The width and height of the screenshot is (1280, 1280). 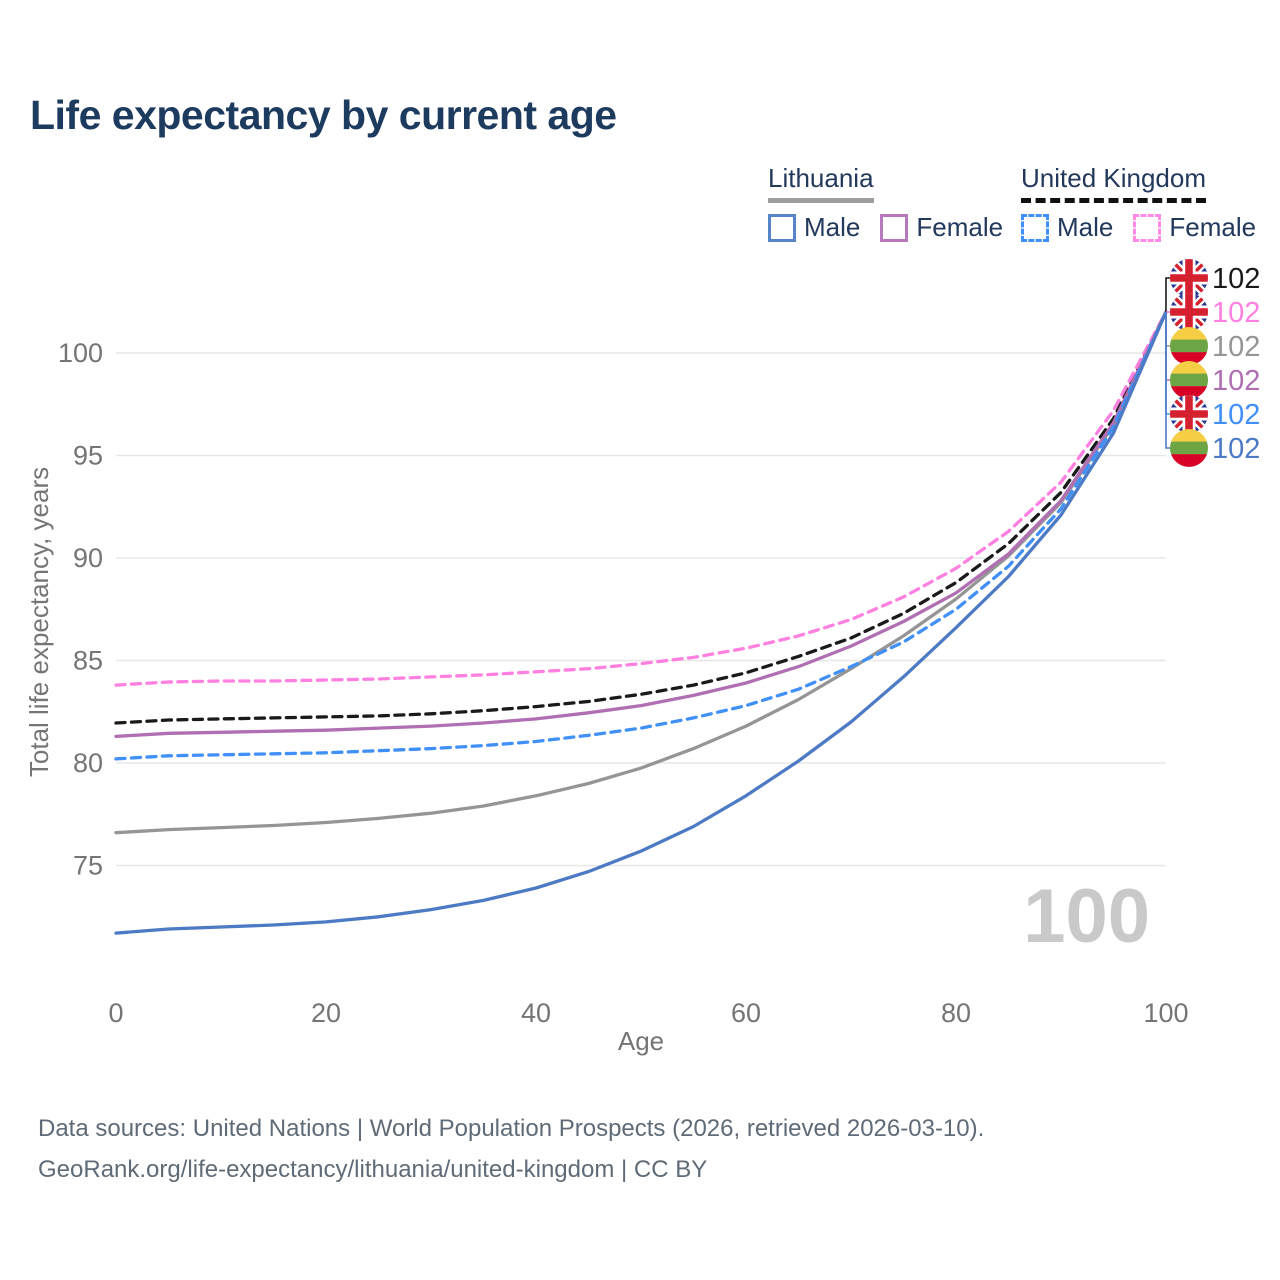 What do you see at coordinates (1236, 449) in the screenshot?
I see `end-value-lt-male: 102` at bounding box center [1236, 449].